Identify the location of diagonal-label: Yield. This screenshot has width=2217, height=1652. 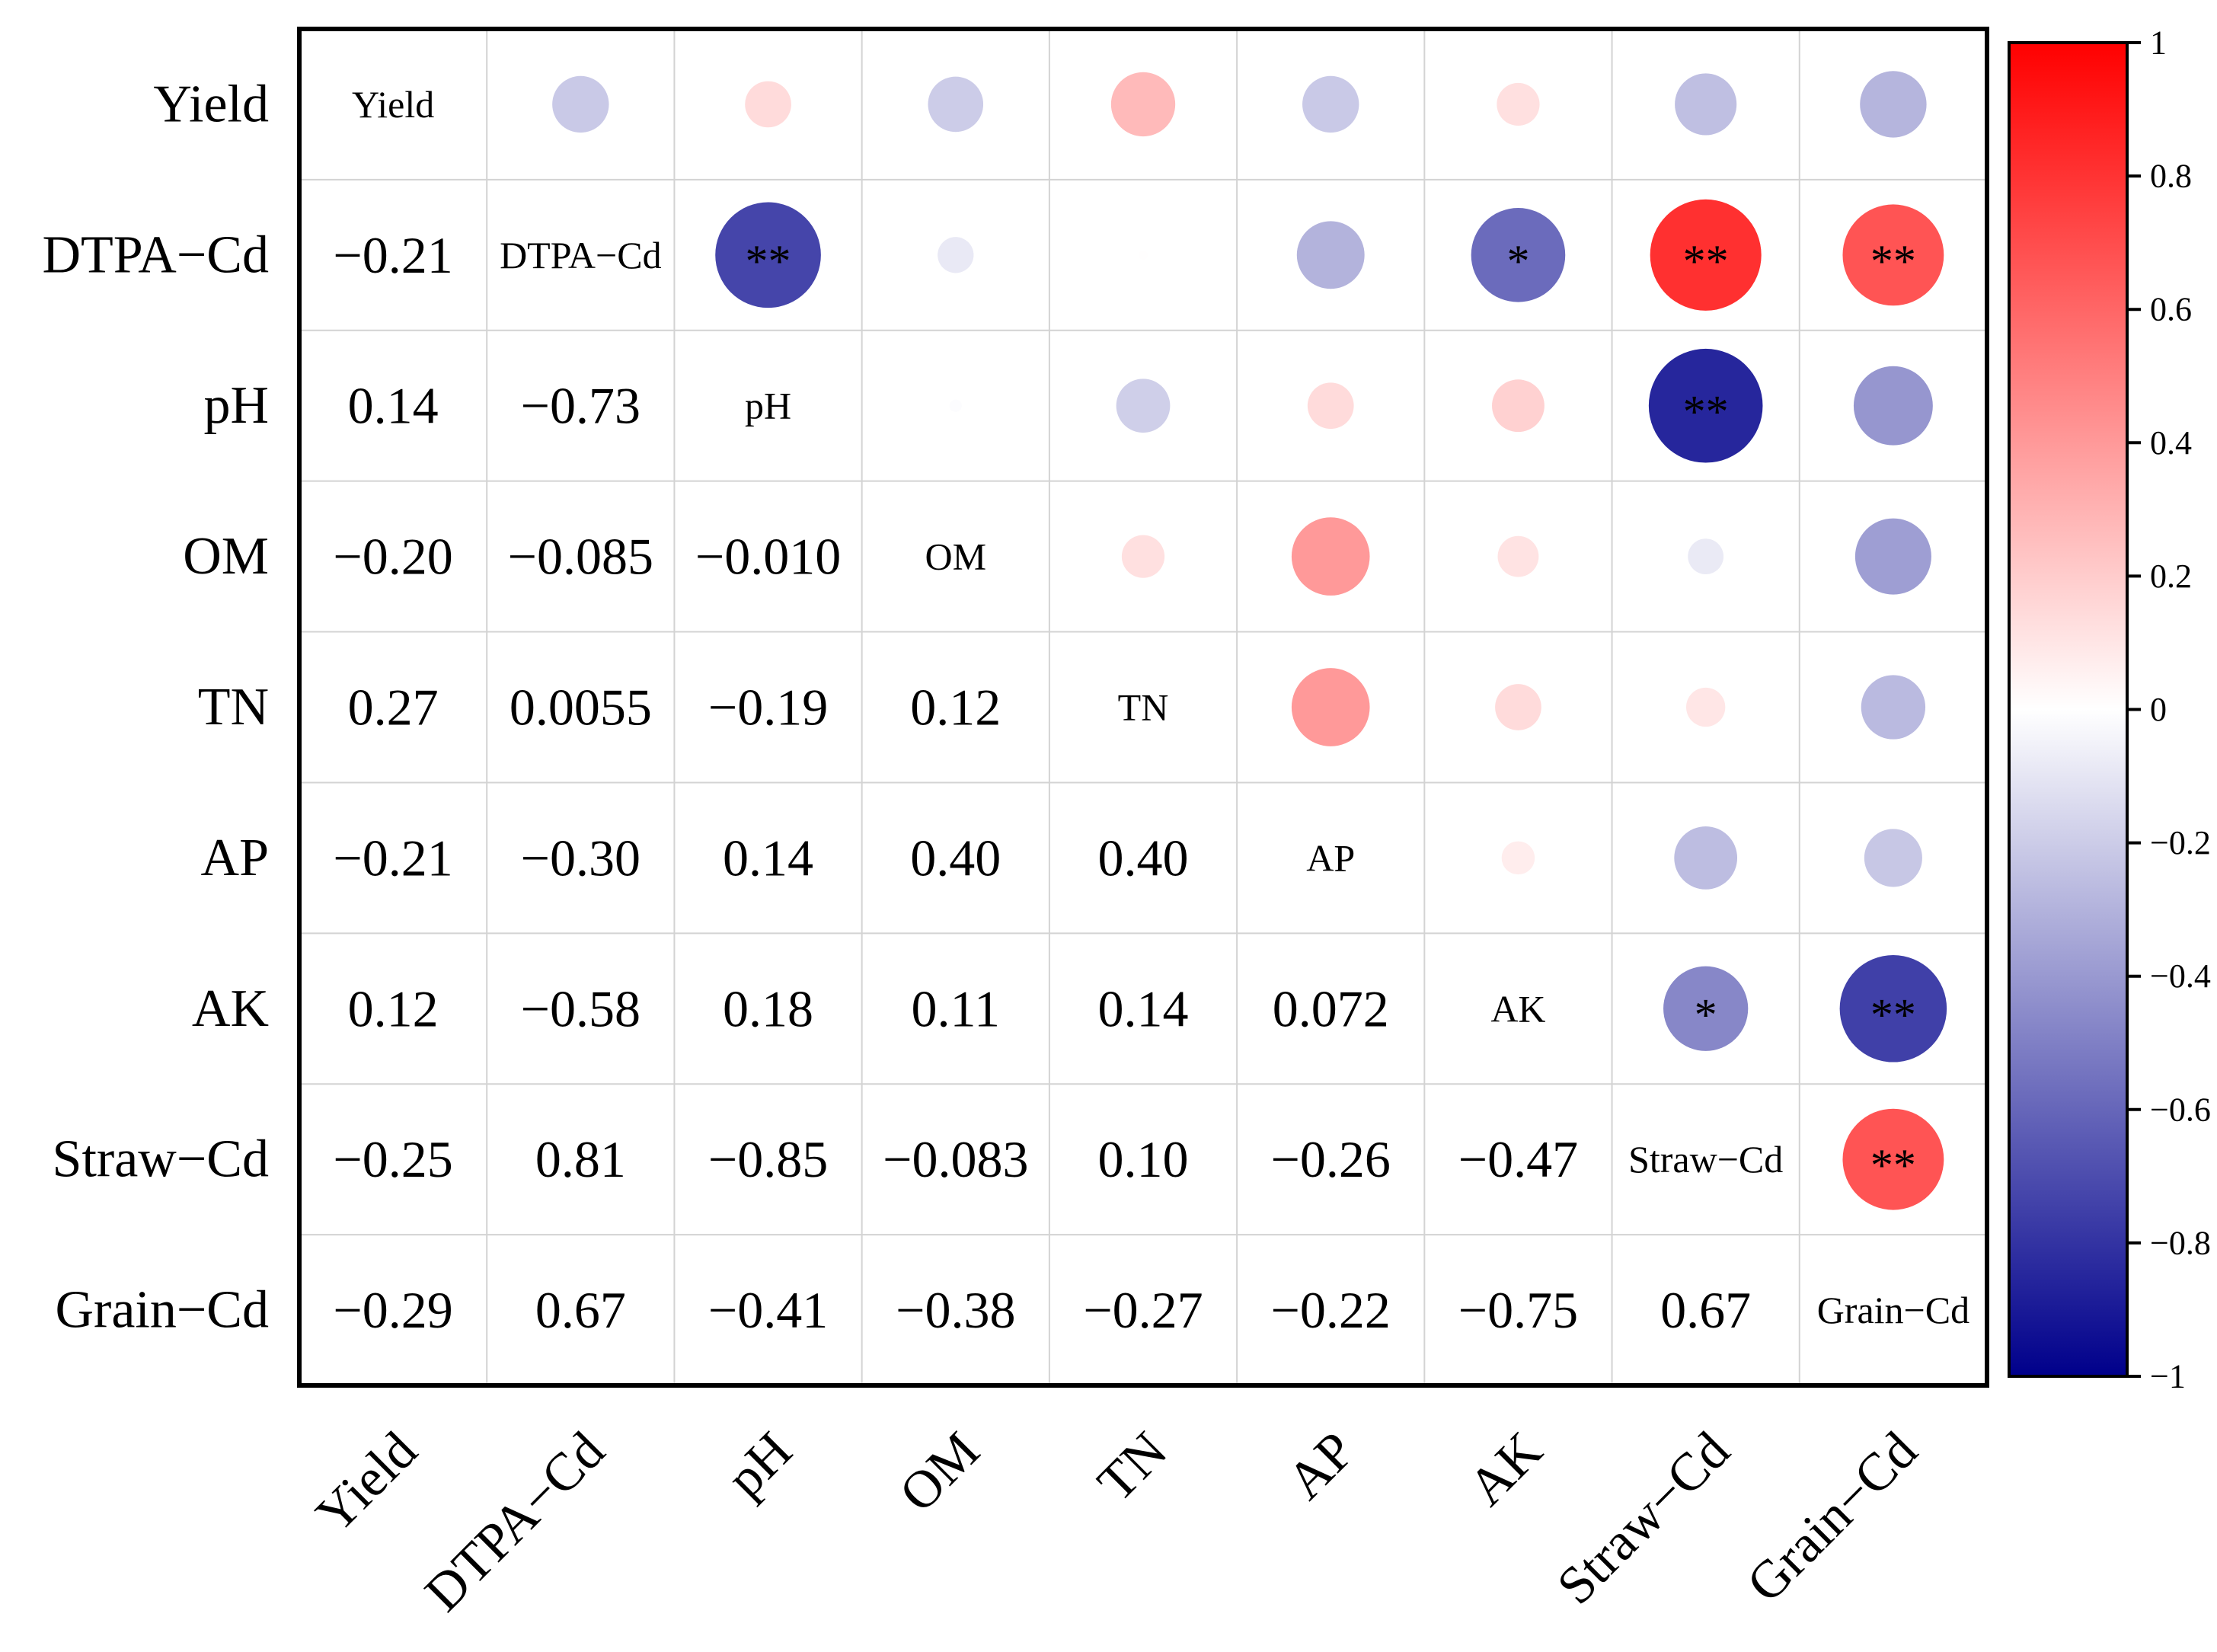
(393, 104).